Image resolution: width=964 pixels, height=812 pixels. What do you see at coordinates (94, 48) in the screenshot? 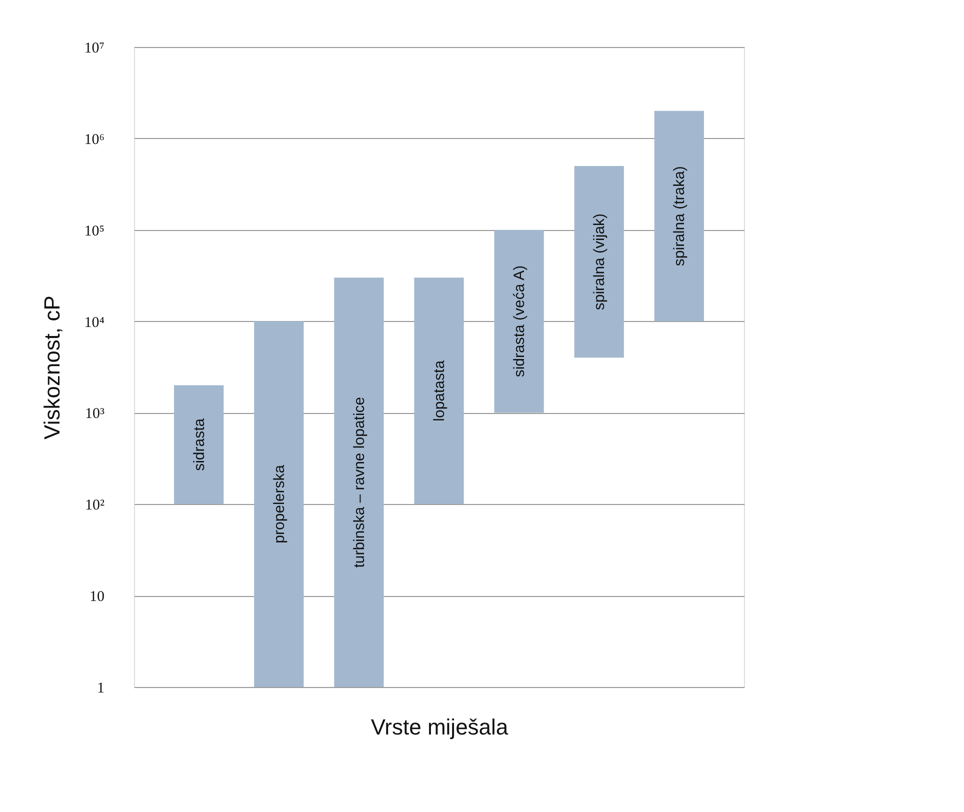
I see `y-tick-label: 10⁷` at bounding box center [94, 48].